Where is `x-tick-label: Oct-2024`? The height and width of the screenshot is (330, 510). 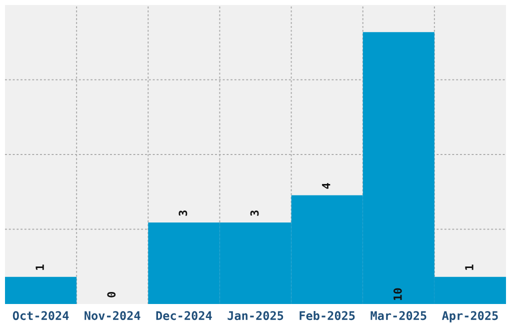 x-tick-label: Oct-2024 is located at coordinates (40, 315).